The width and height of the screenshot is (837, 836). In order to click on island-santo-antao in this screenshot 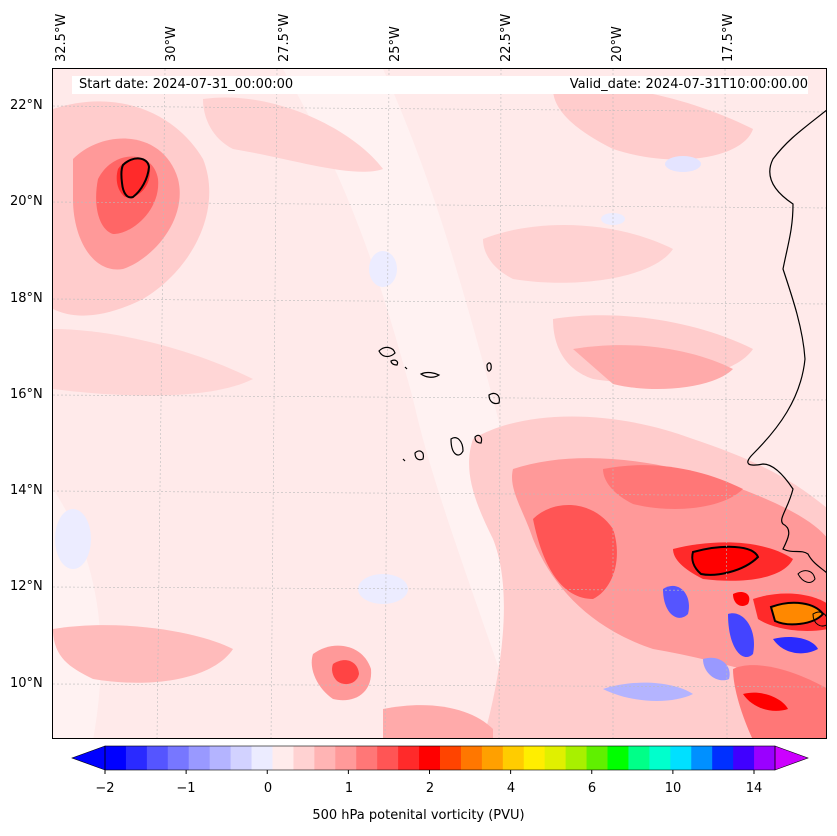, I will do `click(387, 352)`.